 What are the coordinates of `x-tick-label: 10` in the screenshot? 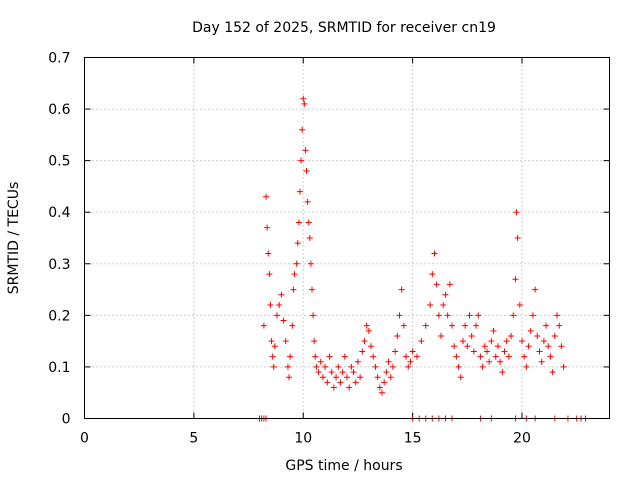 It's located at (303, 439).